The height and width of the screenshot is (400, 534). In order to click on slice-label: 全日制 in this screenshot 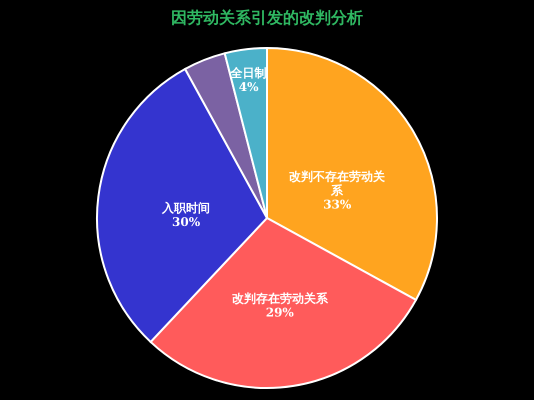, I will do `click(248, 73)`.